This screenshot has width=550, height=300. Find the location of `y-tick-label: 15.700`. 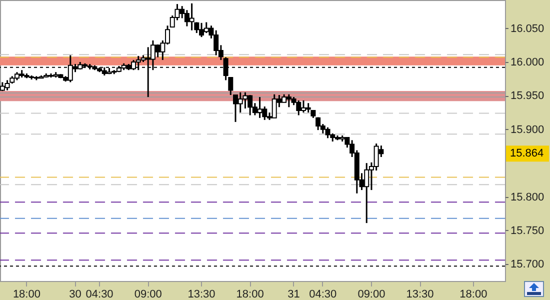

y-tick-label: 15.700 is located at coordinates (527, 264).